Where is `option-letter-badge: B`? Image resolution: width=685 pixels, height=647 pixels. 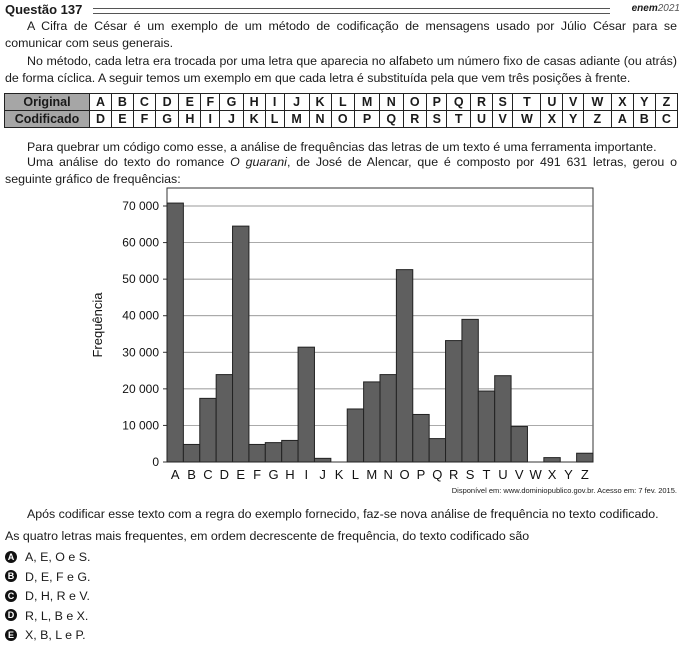 option-letter-badge: B is located at coordinates (11, 576).